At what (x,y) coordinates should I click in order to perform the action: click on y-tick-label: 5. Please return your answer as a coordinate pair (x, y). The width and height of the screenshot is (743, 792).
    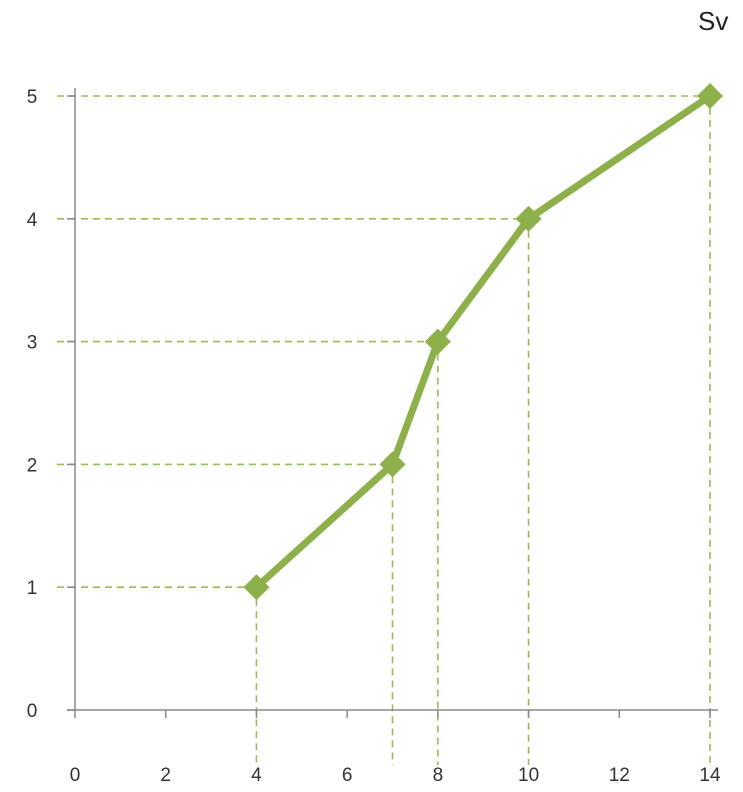
    Looking at the image, I should click on (32, 97).